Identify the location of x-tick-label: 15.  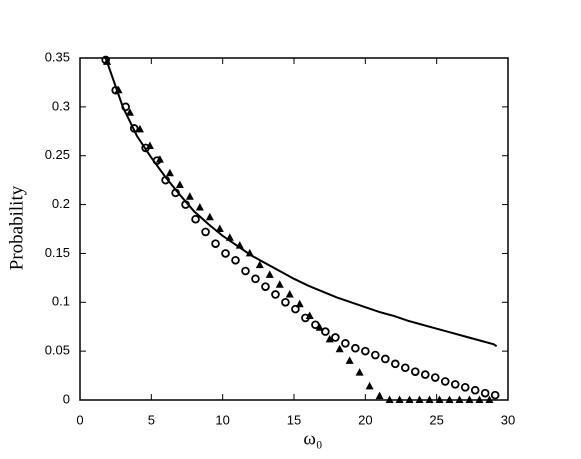
(294, 419).